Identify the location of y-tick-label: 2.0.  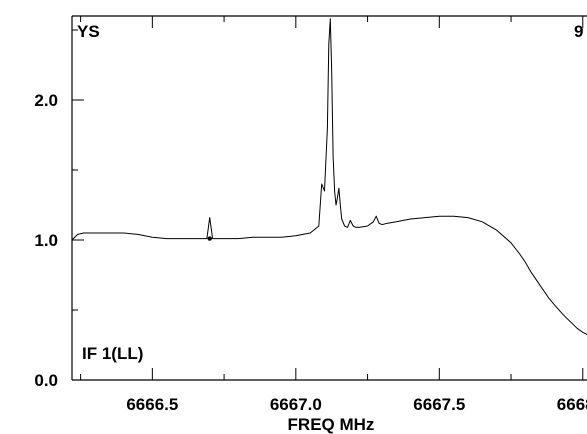
(46, 100).